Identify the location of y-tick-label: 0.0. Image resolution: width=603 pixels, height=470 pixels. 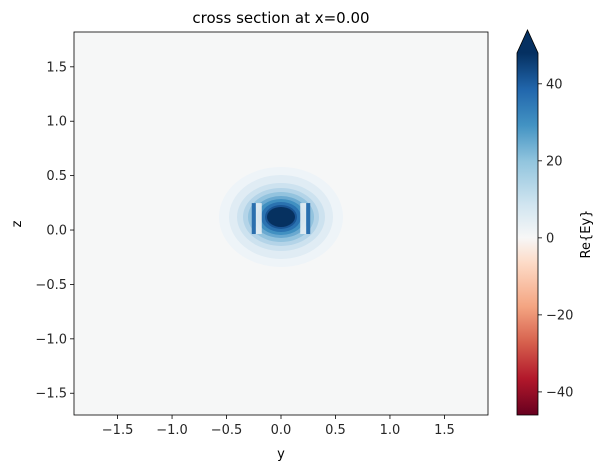
(56, 231).